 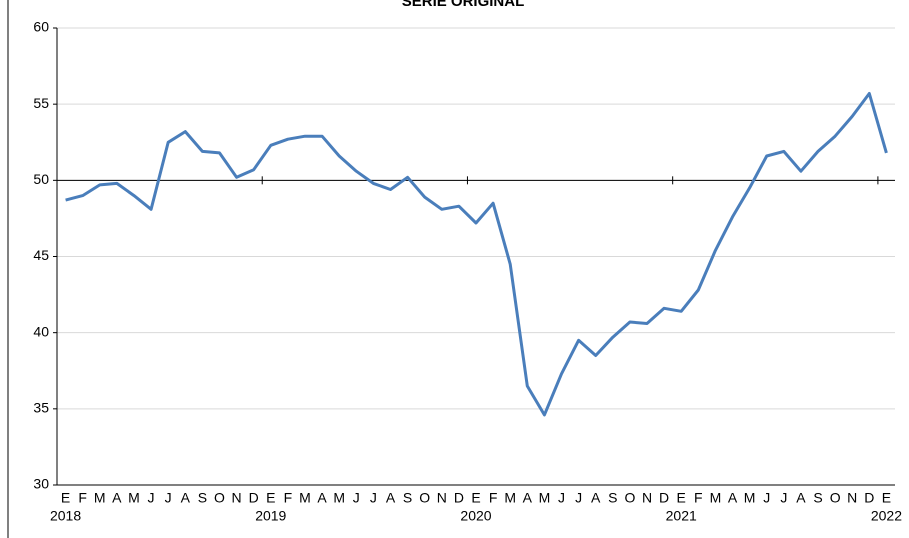 What do you see at coordinates (65, 516) in the screenshot?
I see `year-label: 2018` at bounding box center [65, 516].